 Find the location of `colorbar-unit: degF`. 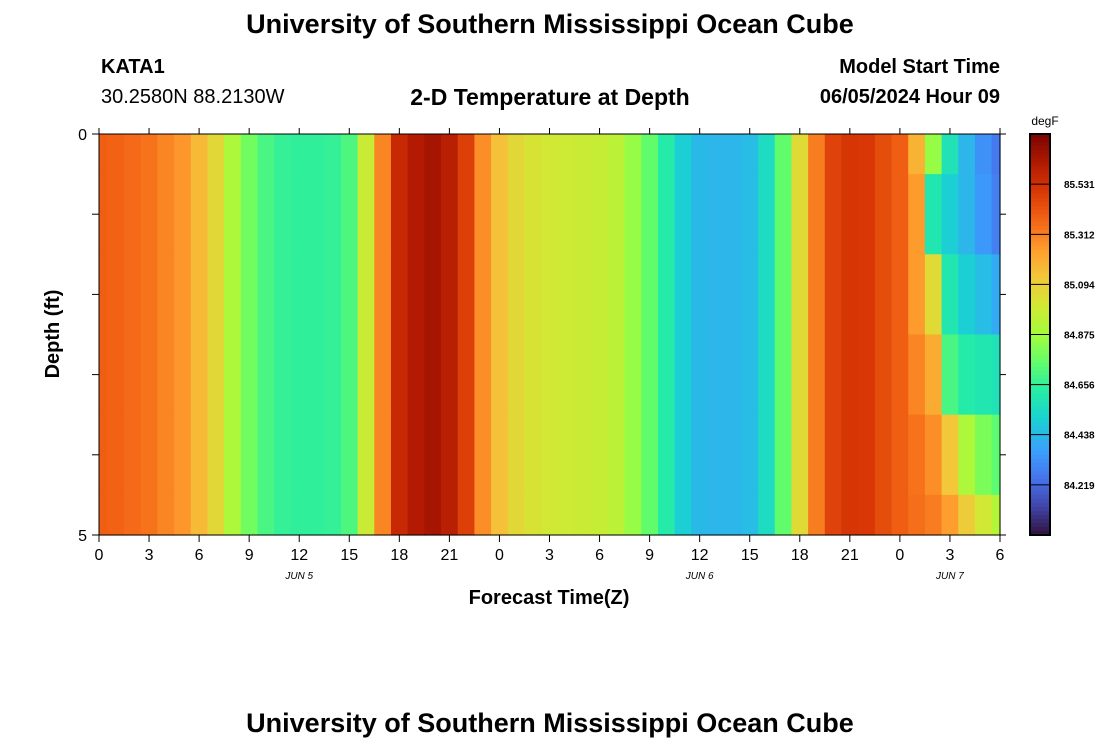

colorbar-unit: degF is located at coordinates (1044, 121).